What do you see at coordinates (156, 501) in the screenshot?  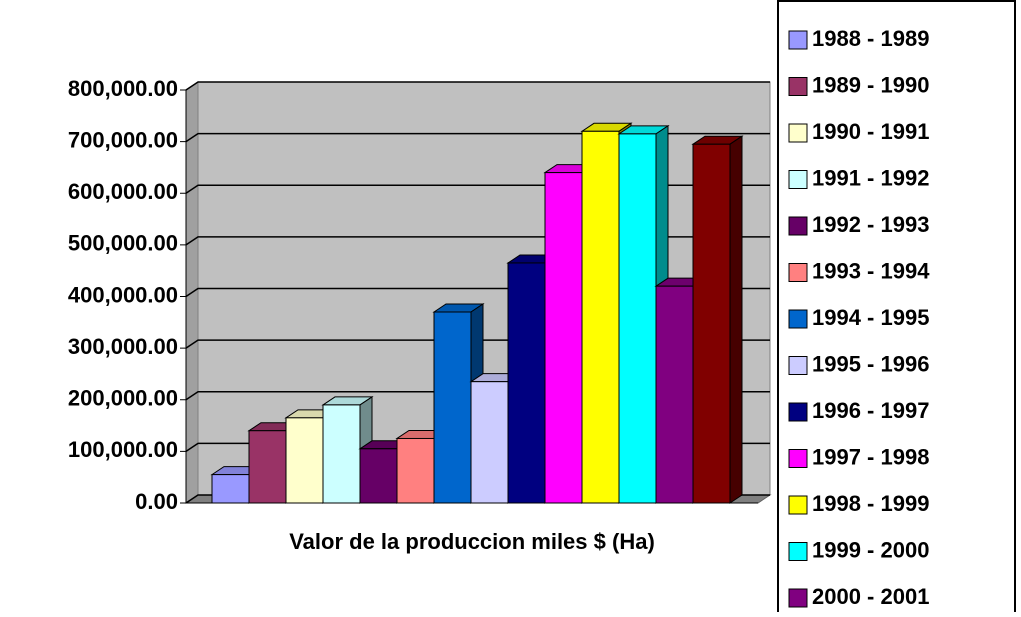 I see `y-tick-label: 0.00` at bounding box center [156, 501].